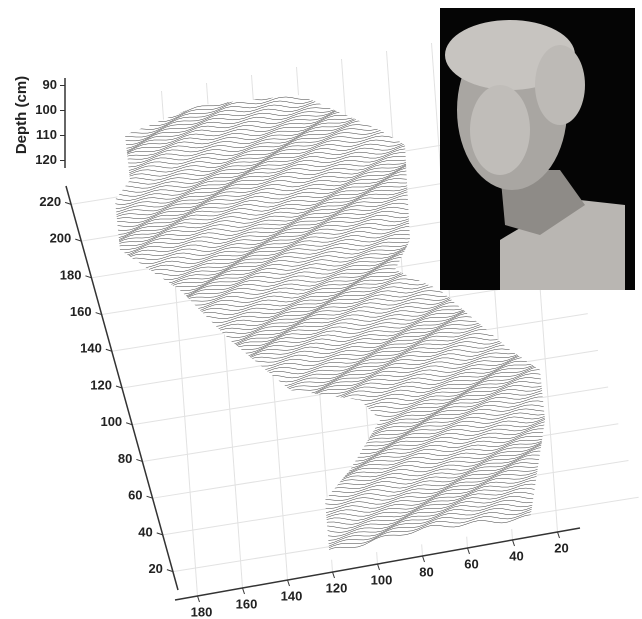 The image size is (642, 619). Describe the element at coordinates (50, 201) in the screenshot. I see `y-tick-label: 220` at that location.